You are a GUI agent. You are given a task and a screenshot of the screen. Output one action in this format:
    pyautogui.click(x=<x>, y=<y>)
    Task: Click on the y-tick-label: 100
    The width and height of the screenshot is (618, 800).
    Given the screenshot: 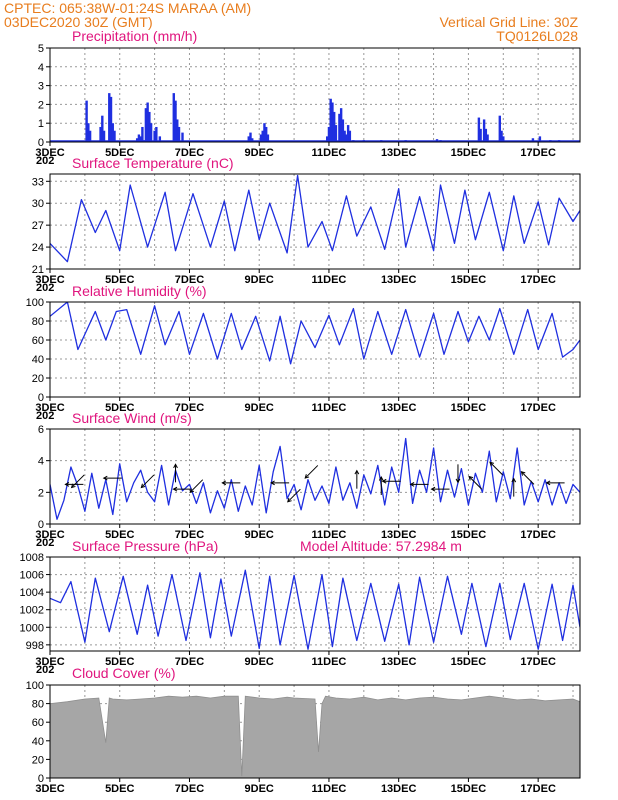 What is the action you would take?
    pyautogui.click(x=35, y=686)
    